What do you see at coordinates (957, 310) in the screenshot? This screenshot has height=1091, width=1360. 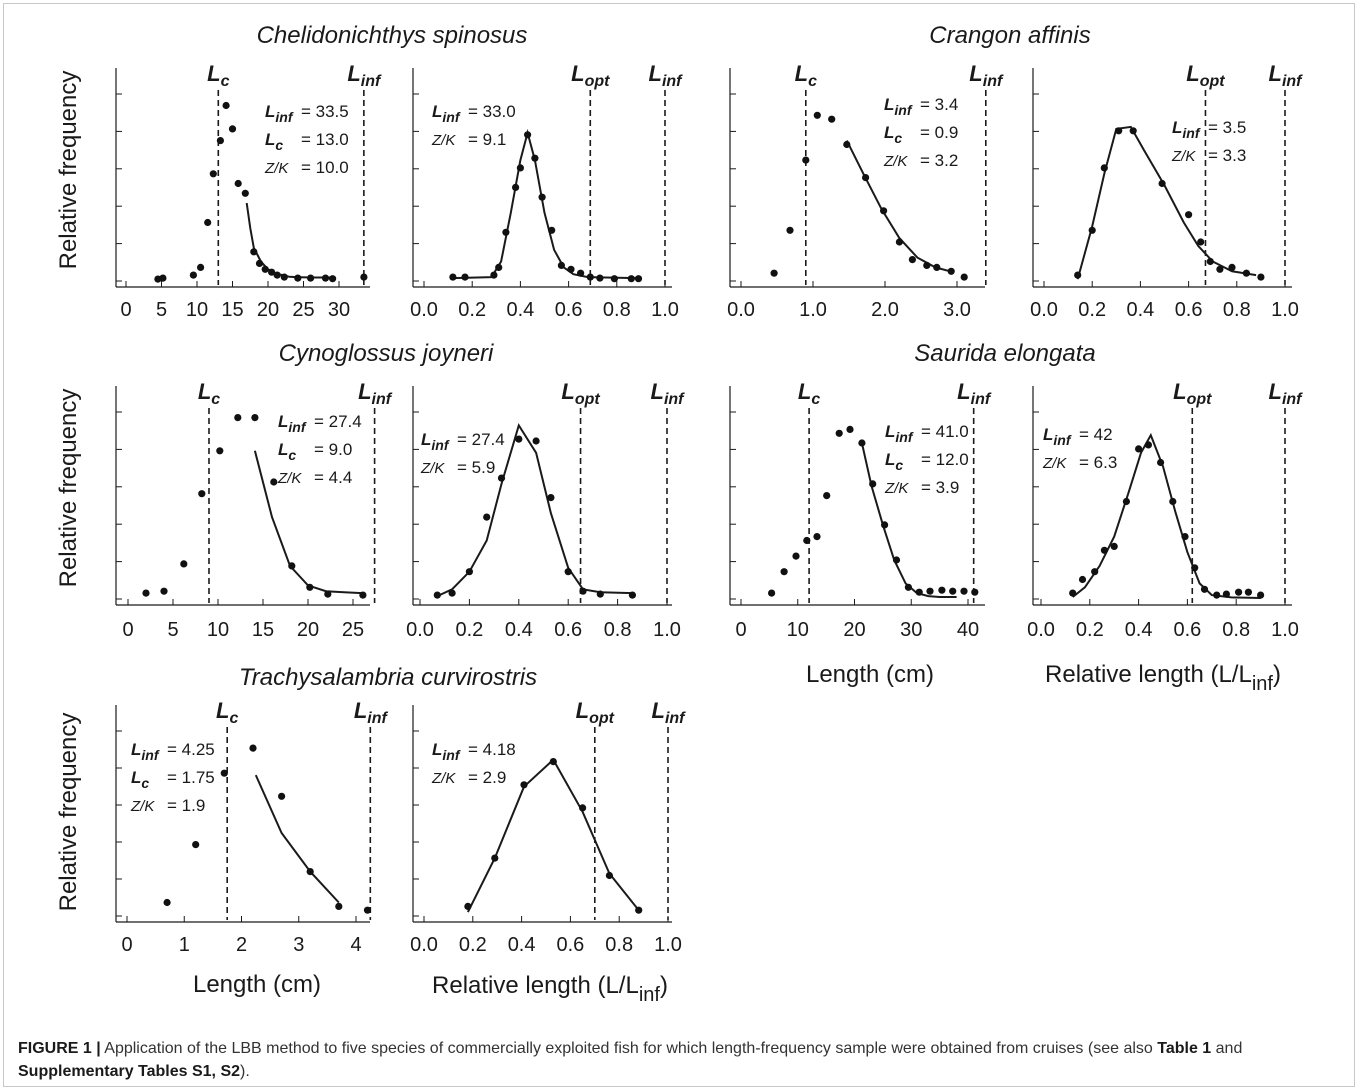 I see `x-tick-label: 3.0` at bounding box center [957, 310].